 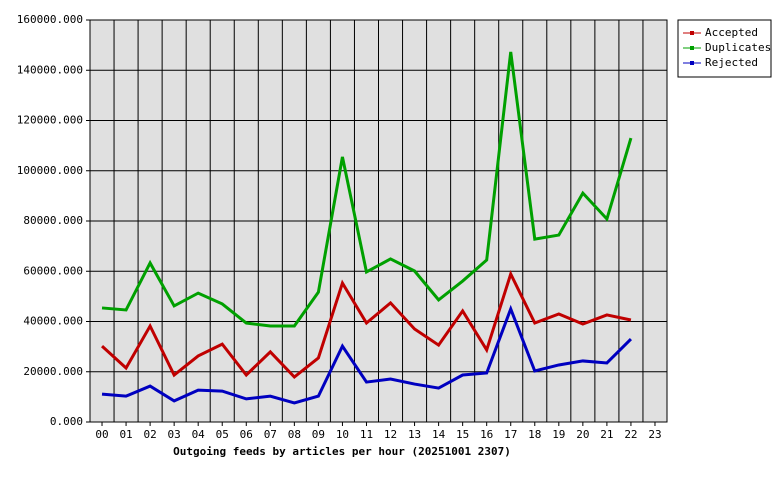 What do you see at coordinates (414, 434) in the screenshot?
I see `x-tick-label: 13` at bounding box center [414, 434].